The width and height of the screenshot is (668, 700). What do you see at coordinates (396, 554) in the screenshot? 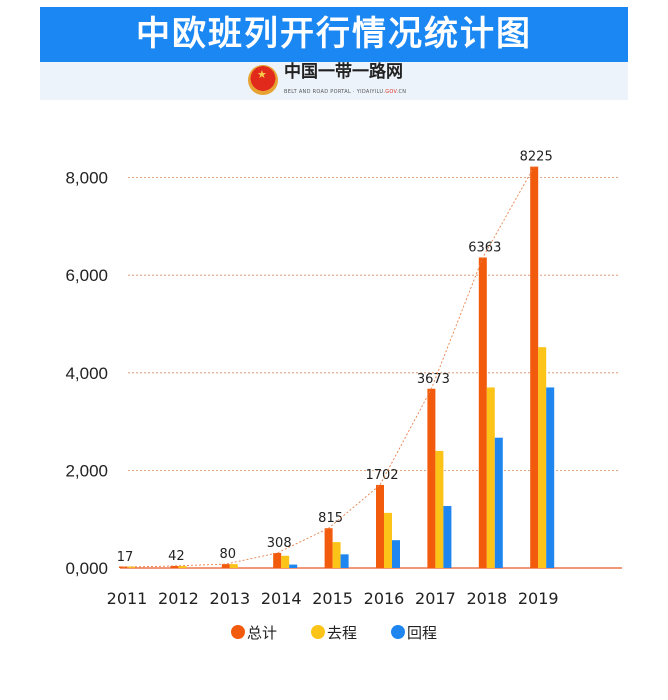
I see `bar-回程-2016` at bounding box center [396, 554].